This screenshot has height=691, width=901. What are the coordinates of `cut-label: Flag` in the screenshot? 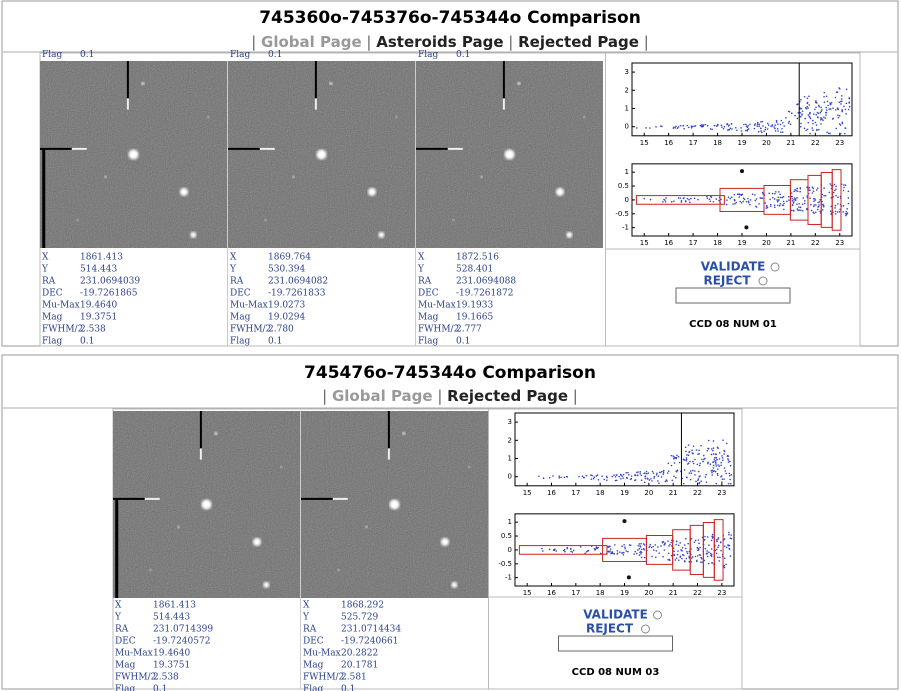 It's located at (428, 55).